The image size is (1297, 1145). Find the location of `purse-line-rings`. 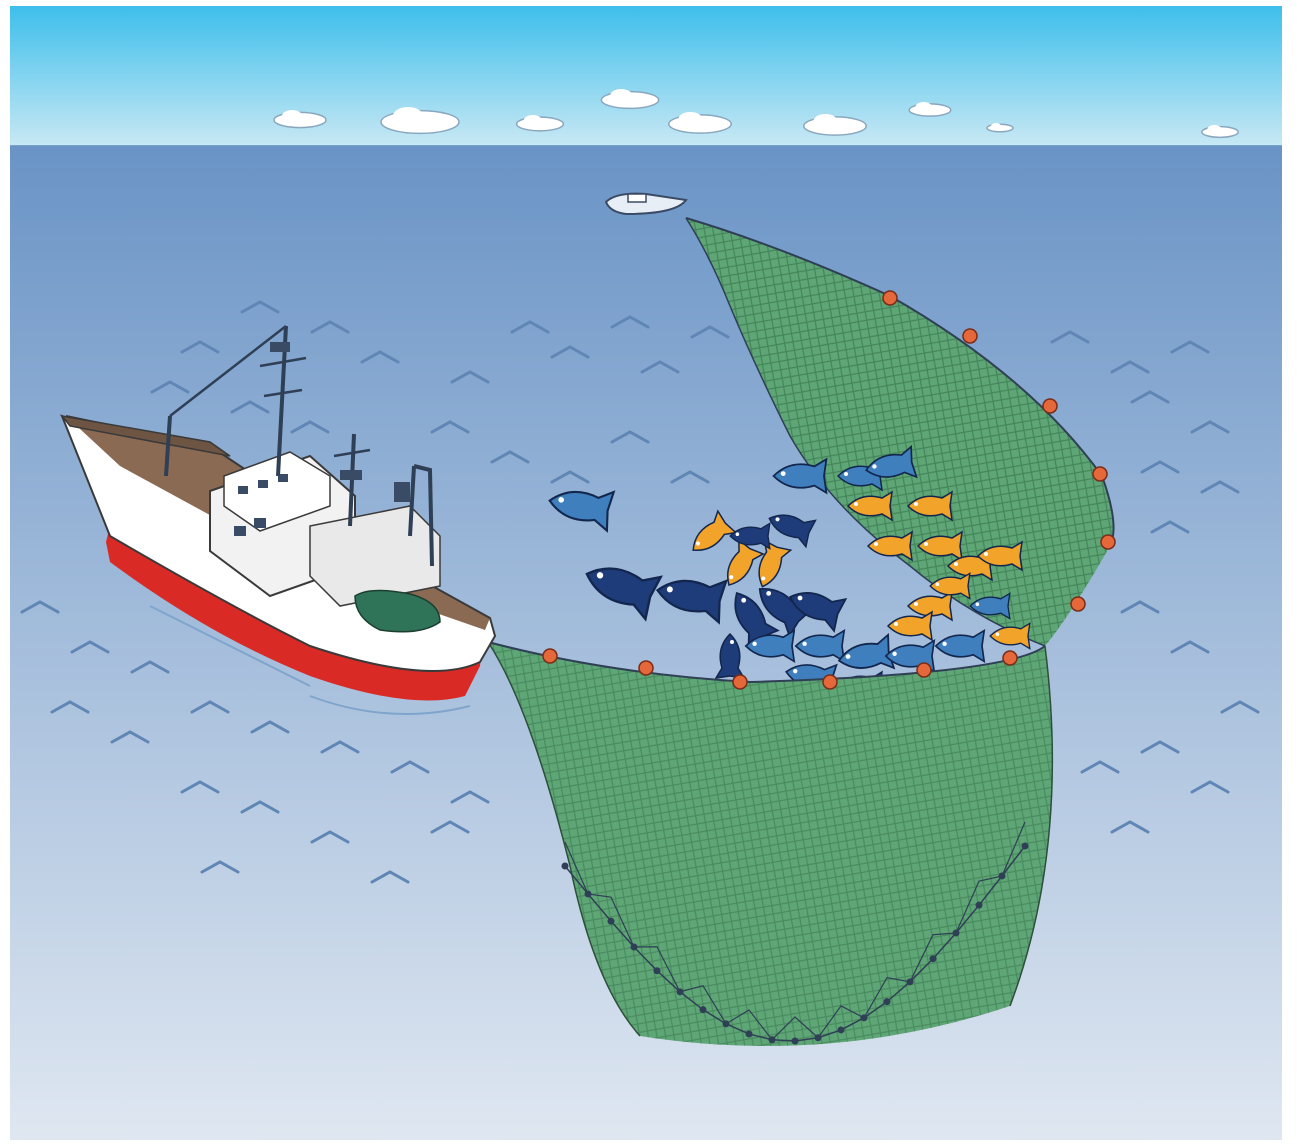

purse-line-rings is located at coordinates (795, 933).